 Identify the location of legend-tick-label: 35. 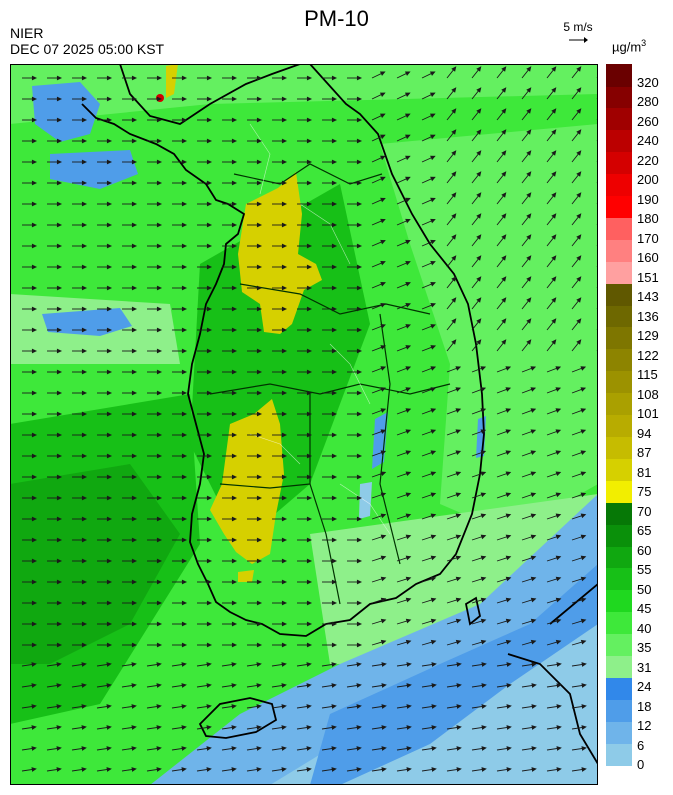
(644, 648).